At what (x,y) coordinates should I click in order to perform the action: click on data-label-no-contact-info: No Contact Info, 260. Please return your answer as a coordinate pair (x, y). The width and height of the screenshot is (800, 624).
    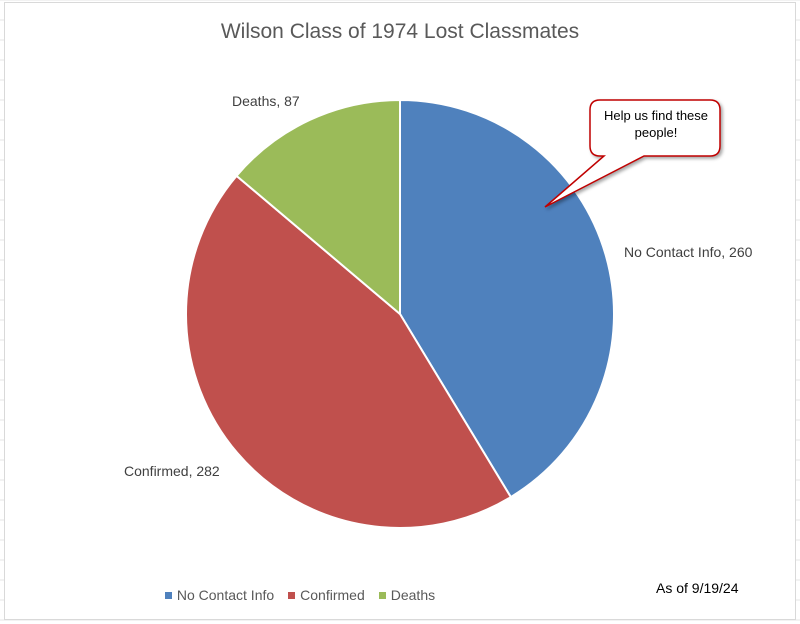
    Looking at the image, I should click on (688, 252).